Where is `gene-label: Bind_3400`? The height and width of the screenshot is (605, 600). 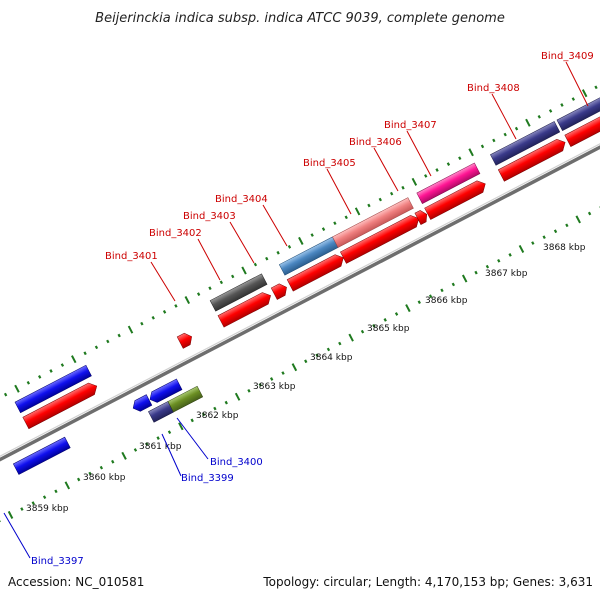
gene-label: Bind_3400 is located at coordinates (236, 462).